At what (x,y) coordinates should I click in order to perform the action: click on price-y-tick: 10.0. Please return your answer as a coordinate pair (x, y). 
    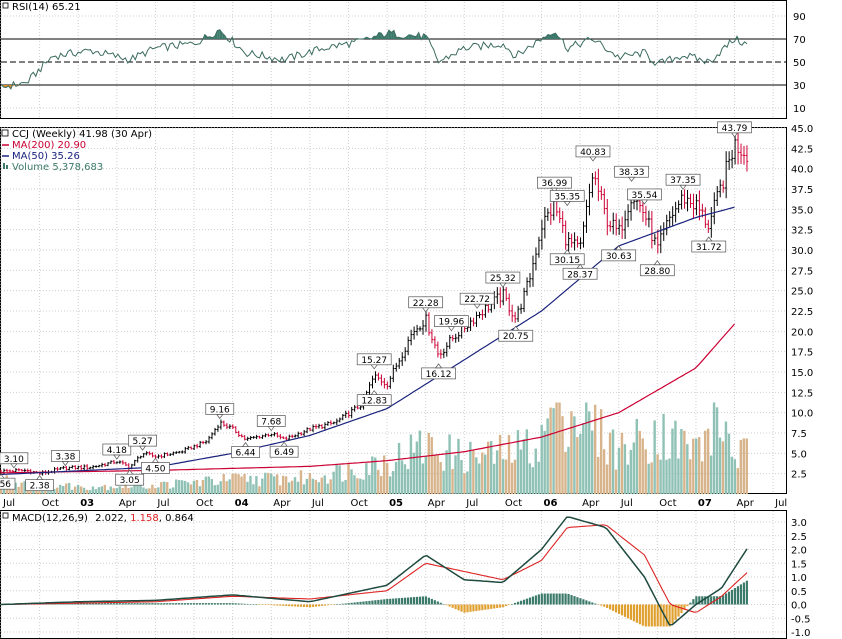
    Looking at the image, I should click on (802, 414).